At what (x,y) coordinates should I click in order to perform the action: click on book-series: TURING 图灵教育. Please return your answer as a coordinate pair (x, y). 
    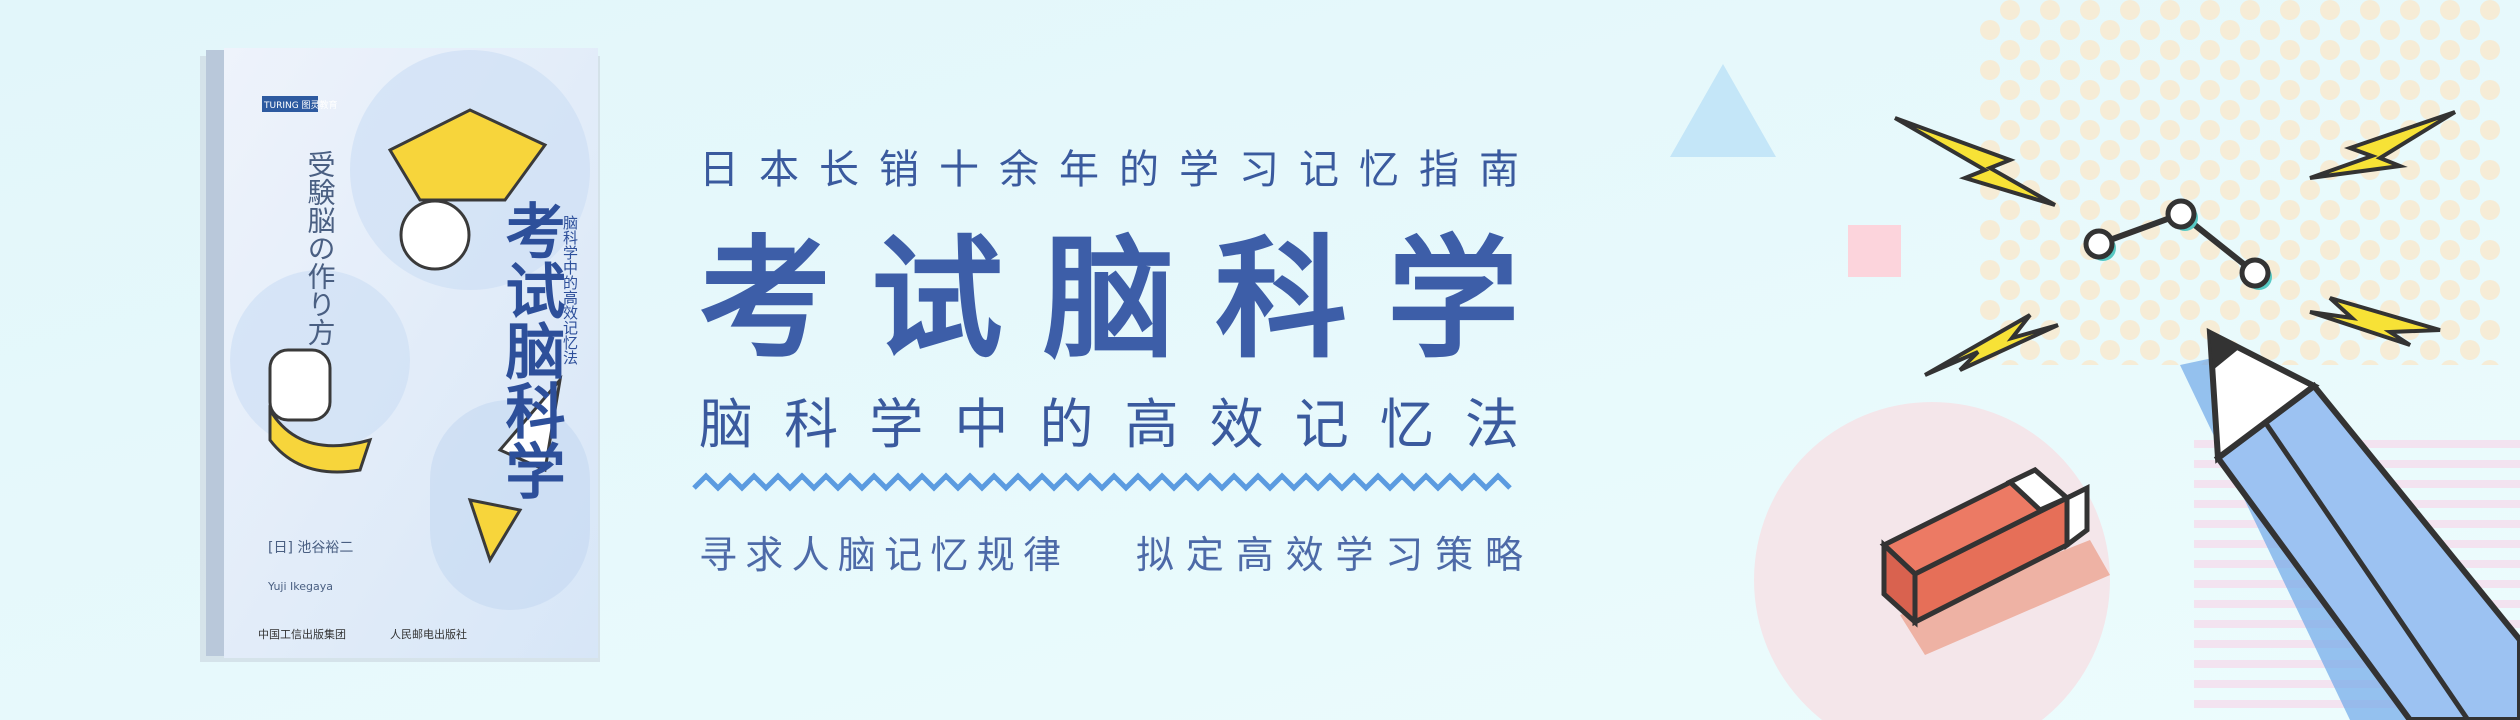
    Looking at the image, I should click on (300, 105).